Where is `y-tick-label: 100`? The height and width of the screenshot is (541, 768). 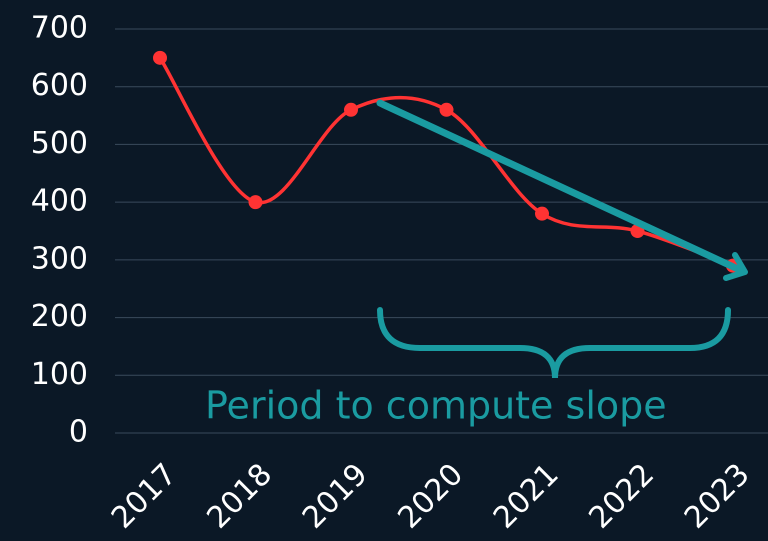 y-tick-label: 100 is located at coordinates (59, 374).